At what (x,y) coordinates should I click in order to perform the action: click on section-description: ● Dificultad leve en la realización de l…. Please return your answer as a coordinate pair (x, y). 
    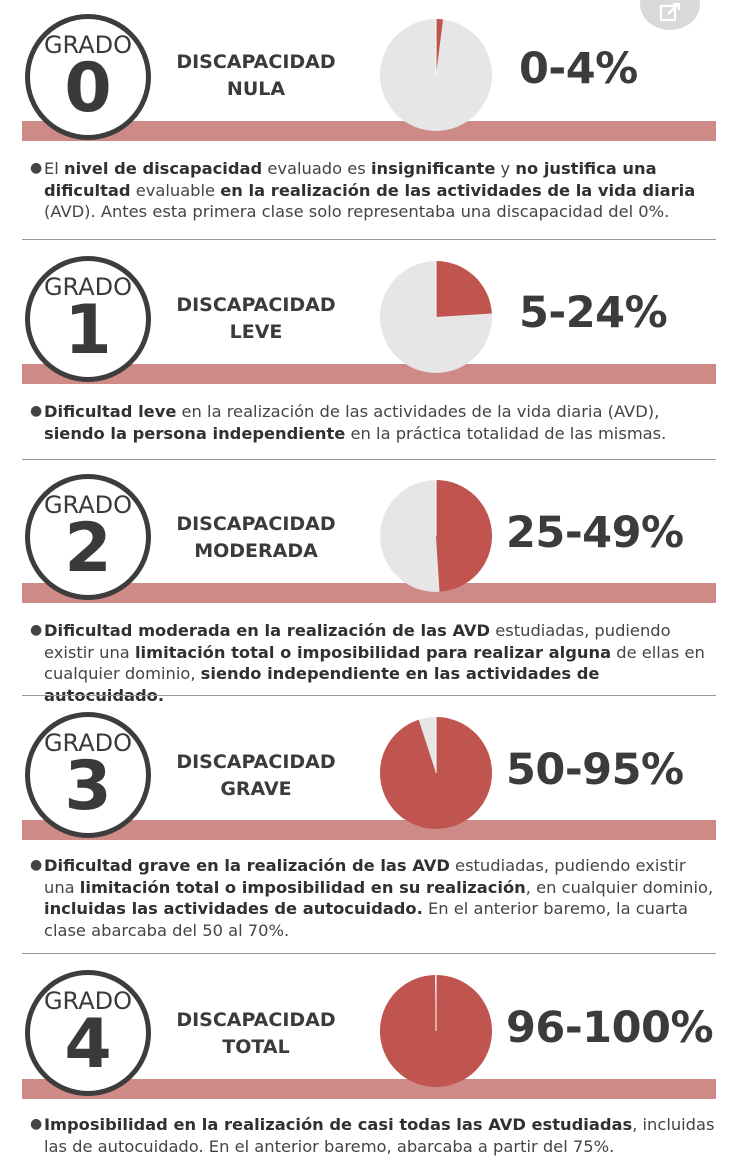
    Looking at the image, I should click on (375, 422).